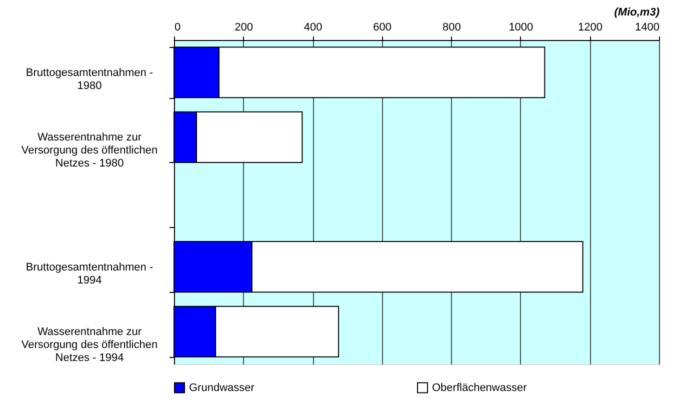  Describe the element at coordinates (90, 79) in the screenshot. I see `y-tick-label: Bruttogesamtentnahmen - 1980` at that location.